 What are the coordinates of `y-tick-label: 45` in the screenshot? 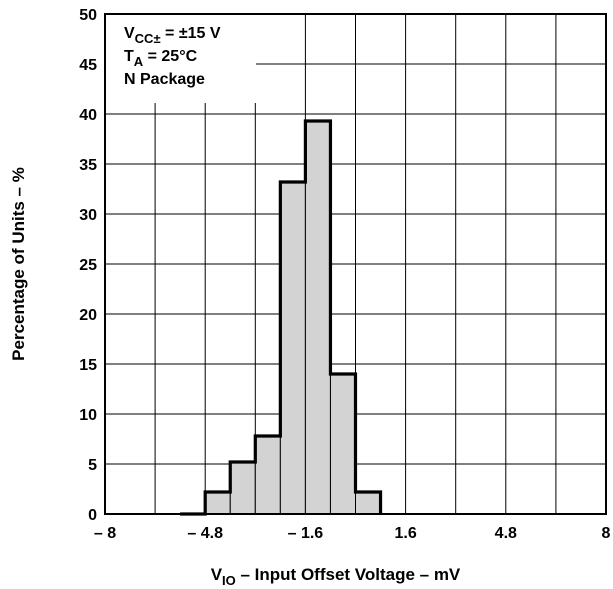 It's located at (88, 65).